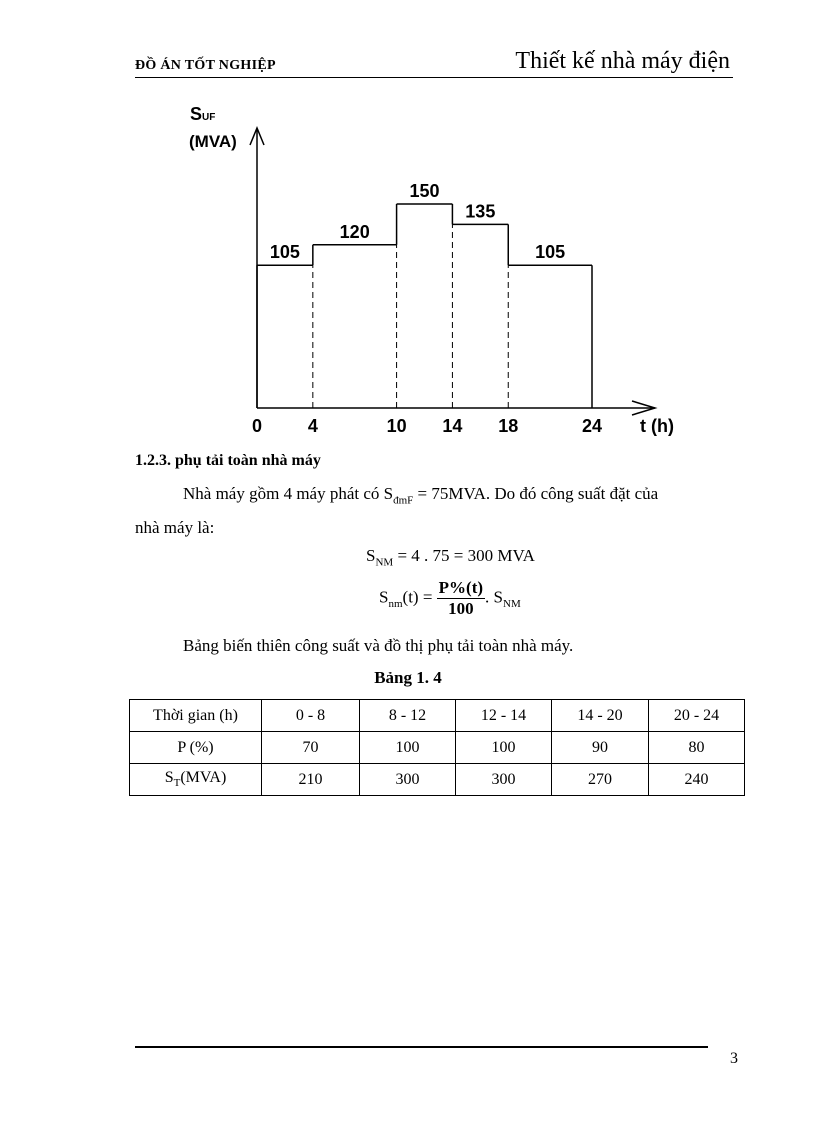 The width and height of the screenshot is (816, 1123). I want to click on table-cell: 80, so click(696, 747).